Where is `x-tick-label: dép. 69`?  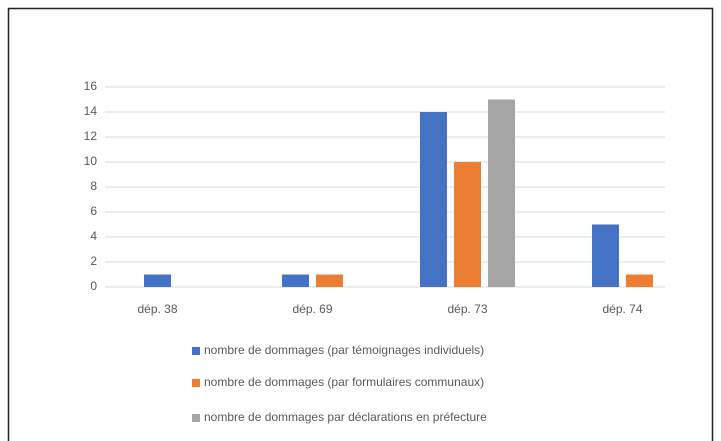
x-tick-label: dép. 69 is located at coordinates (312, 309).